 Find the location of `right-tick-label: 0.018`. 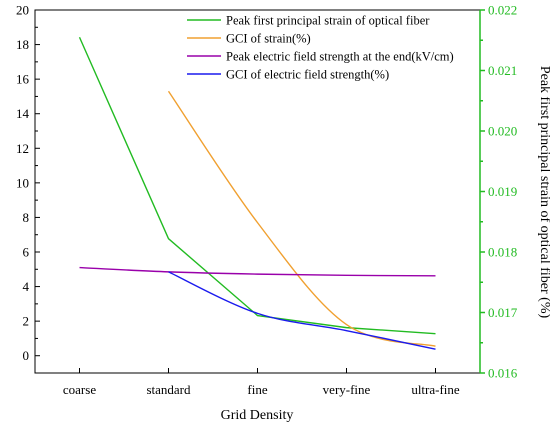

right-tick-label: 0.018 is located at coordinates (502, 252).